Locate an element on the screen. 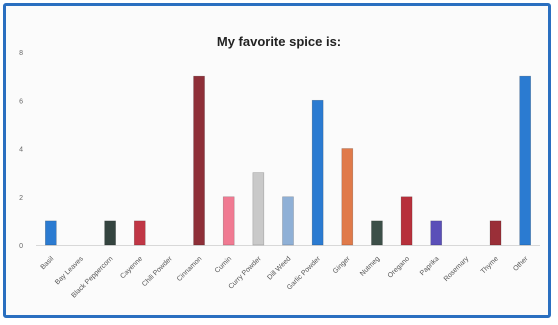  chart-title: My favorite spice is: is located at coordinates (279, 41).